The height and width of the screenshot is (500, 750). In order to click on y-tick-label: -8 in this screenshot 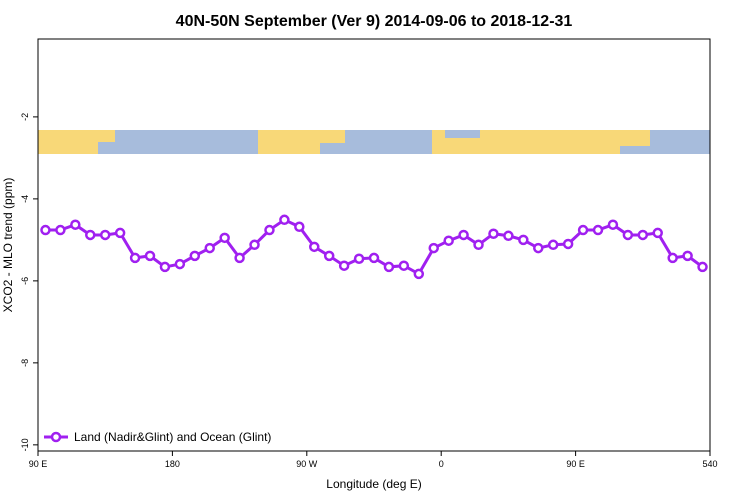, I will do `click(25, 363)`.